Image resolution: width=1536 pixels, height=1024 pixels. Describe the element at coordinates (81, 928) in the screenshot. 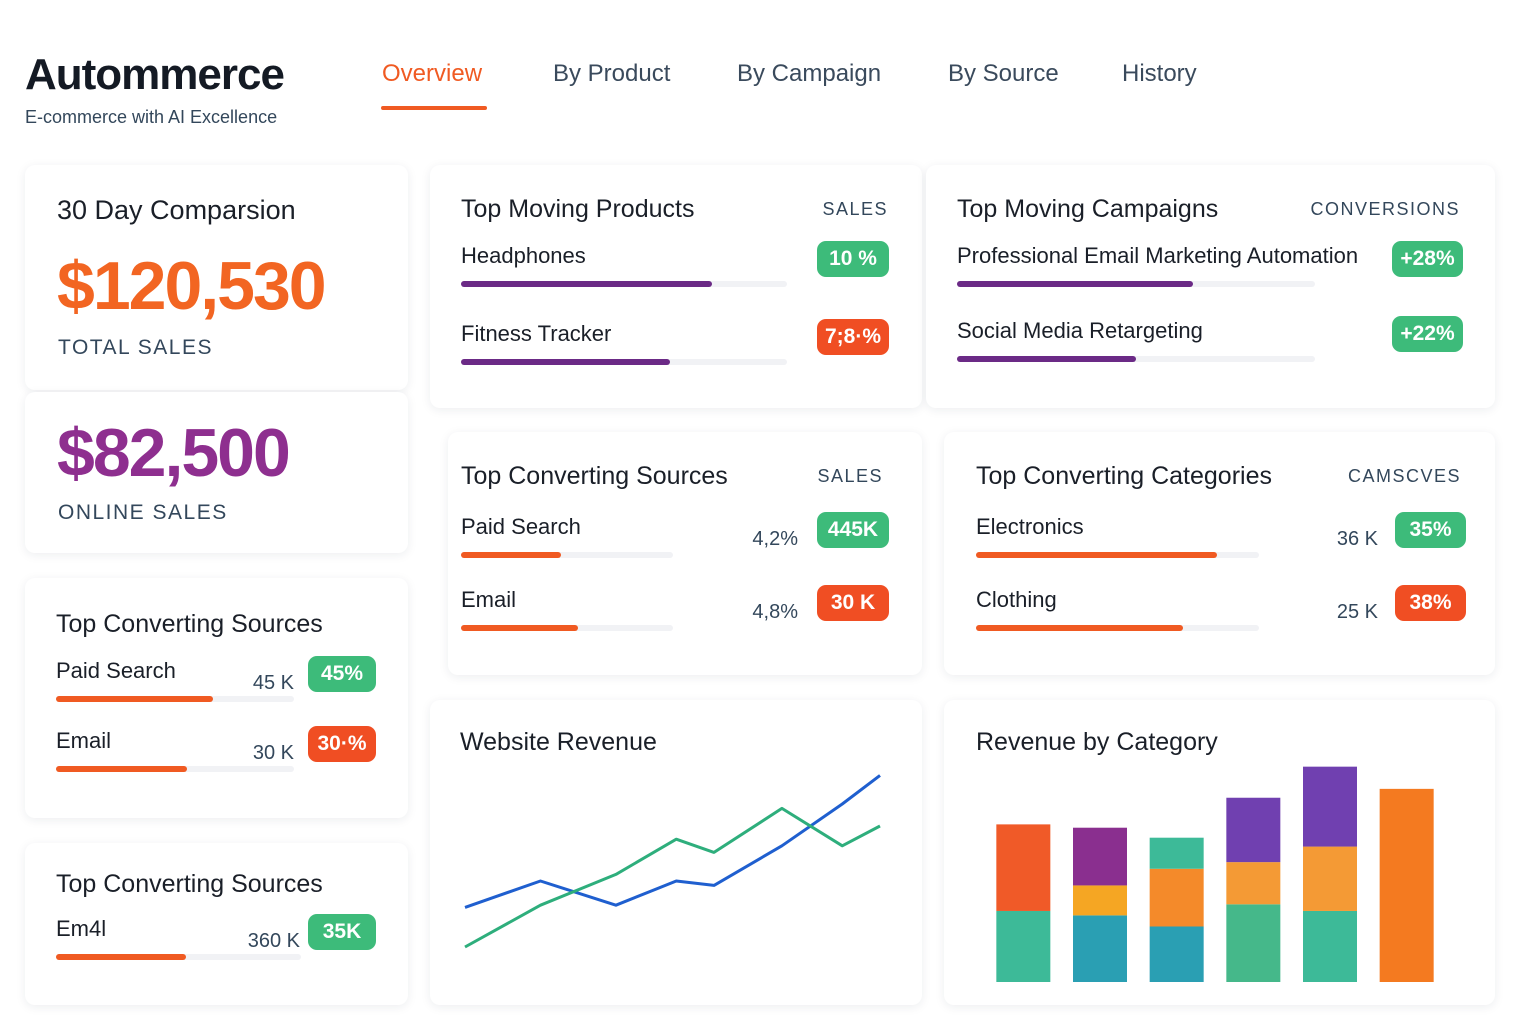

I see `item-name: Em4l` at that location.